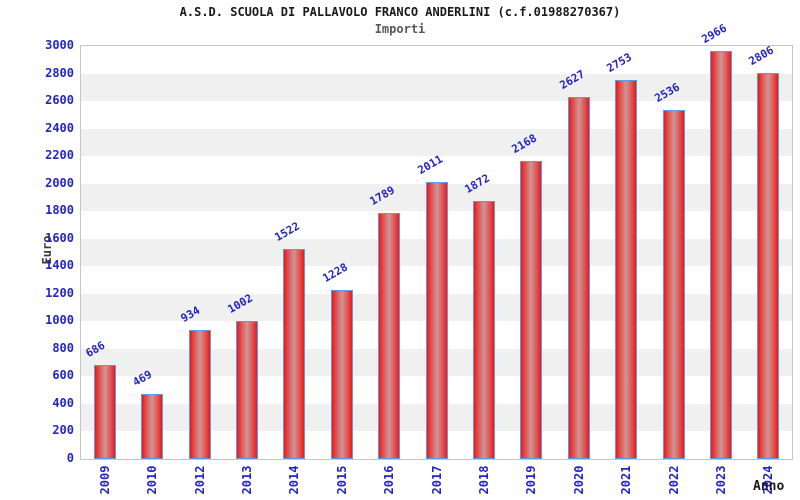 The width and height of the screenshot is (800, 500). I want to click on x-tick-label: 2019, so click(531, 480).